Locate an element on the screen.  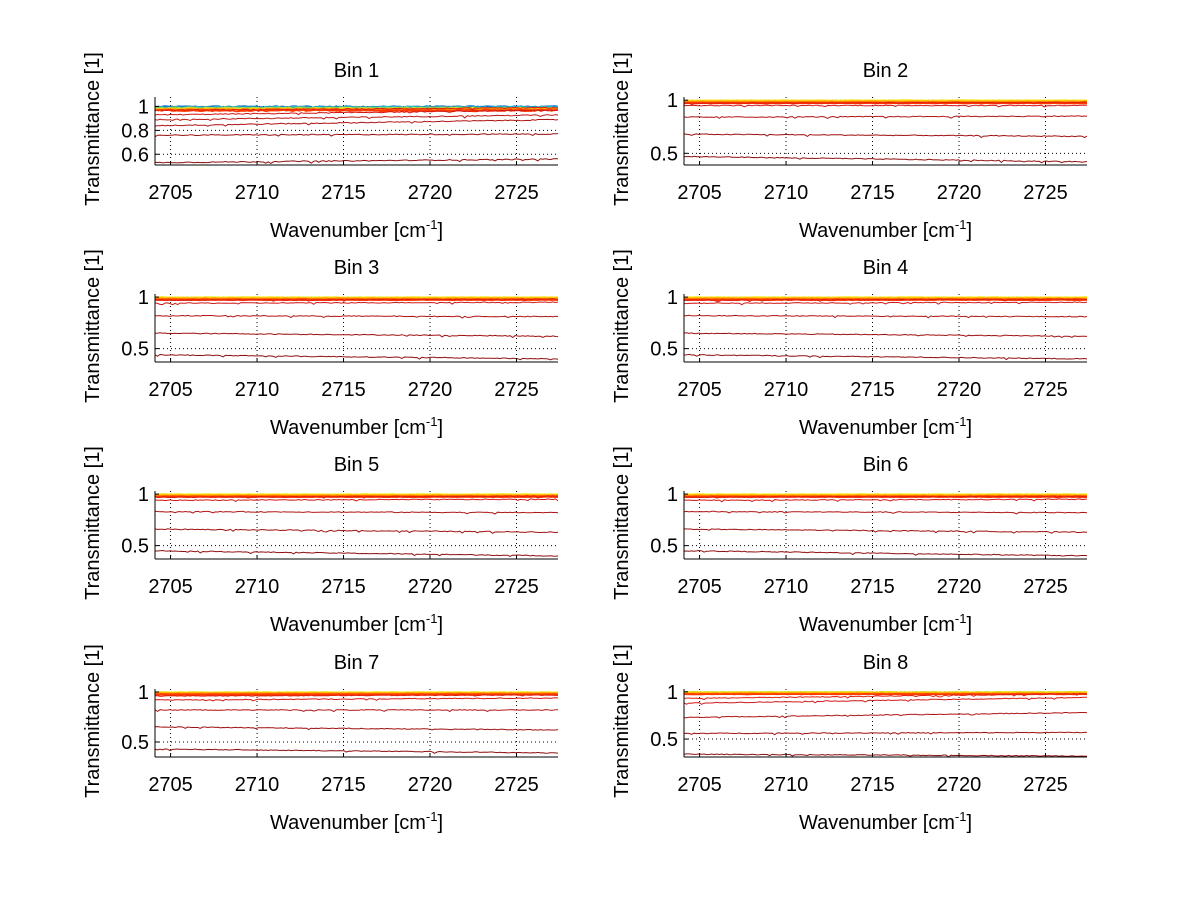
subplot-title: Bin 2 is located at coordinates (886, 71).